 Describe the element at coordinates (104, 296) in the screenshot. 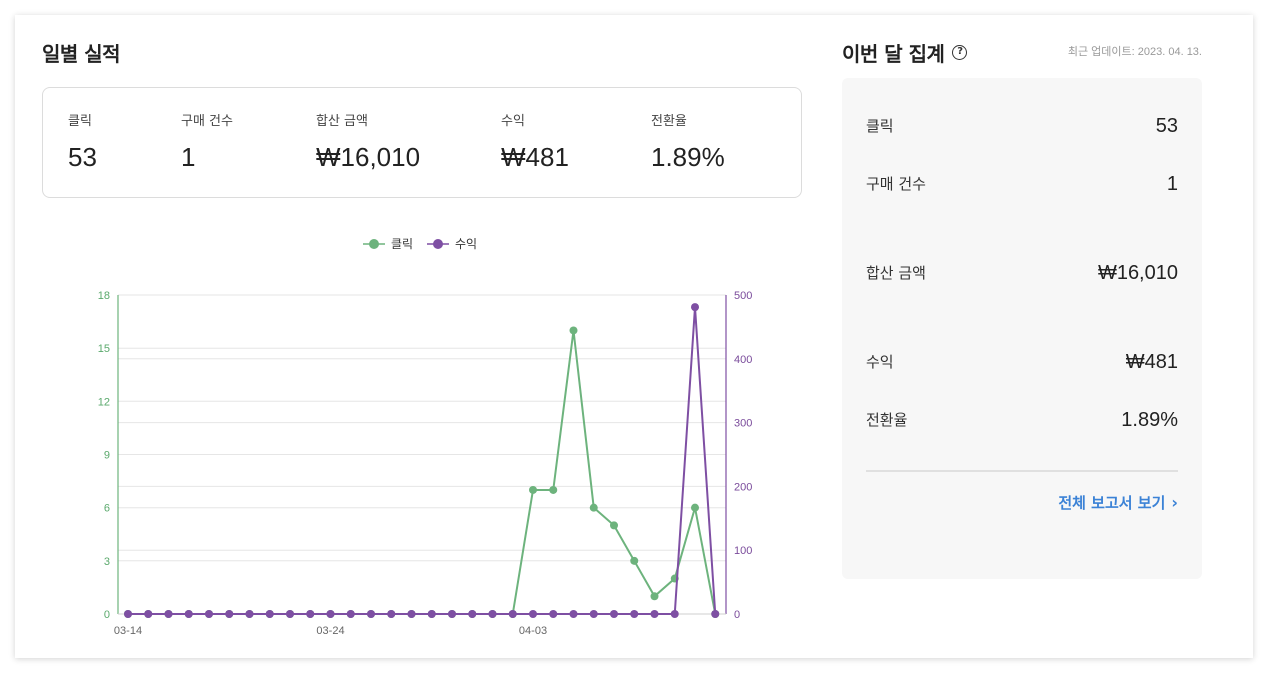

I see `y-left-tick-label: 18` at that location.